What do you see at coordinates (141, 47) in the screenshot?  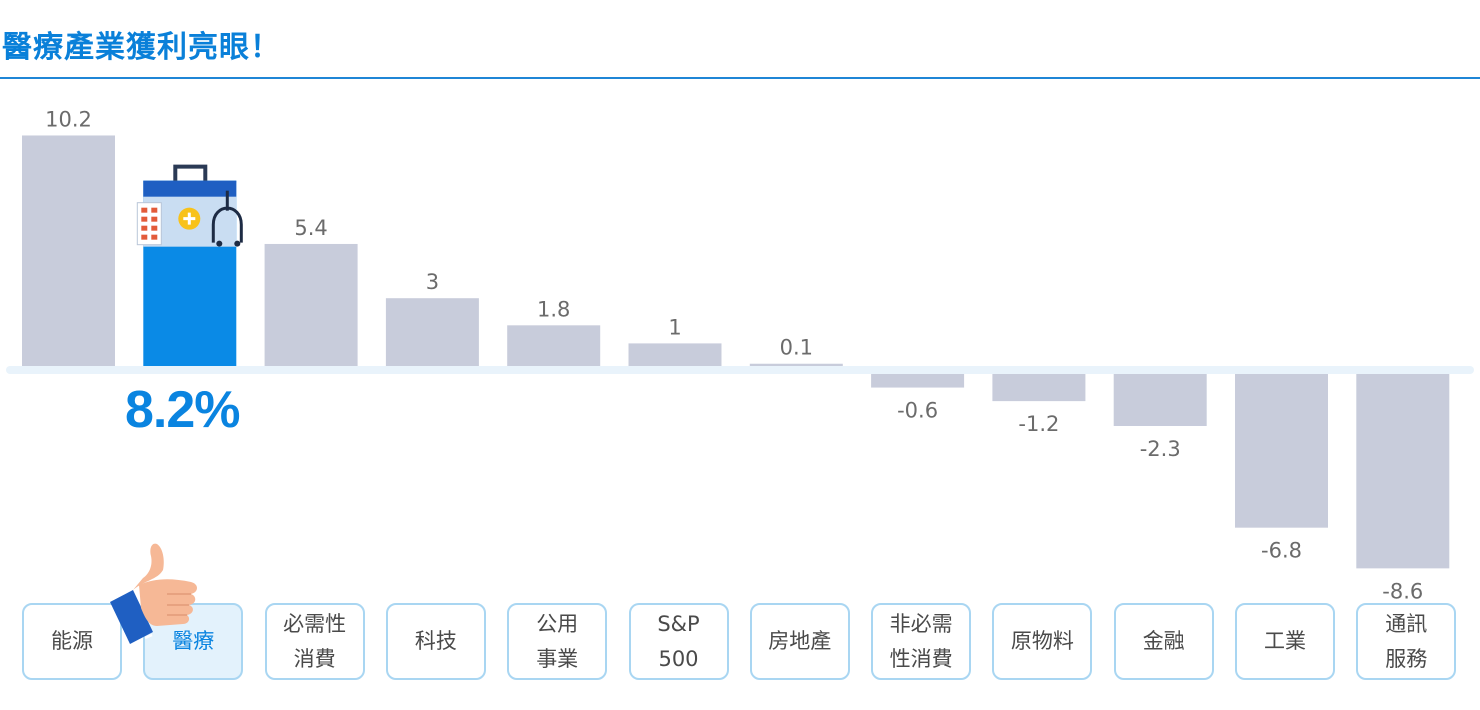 I see `chart-title: 醫療產業獲利亮眼！` at bounding box center [141, 47].